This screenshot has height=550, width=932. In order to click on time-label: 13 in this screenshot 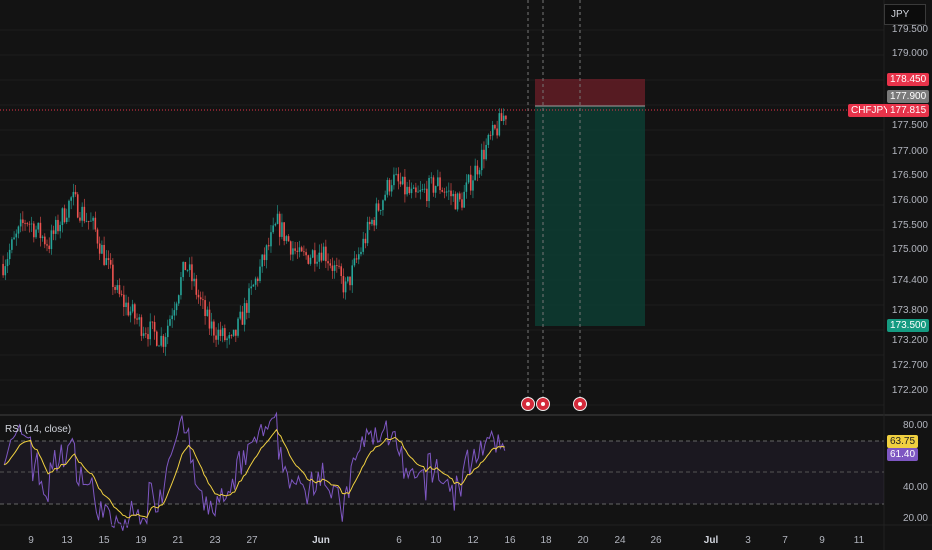, I will do `click(67, 540)`.